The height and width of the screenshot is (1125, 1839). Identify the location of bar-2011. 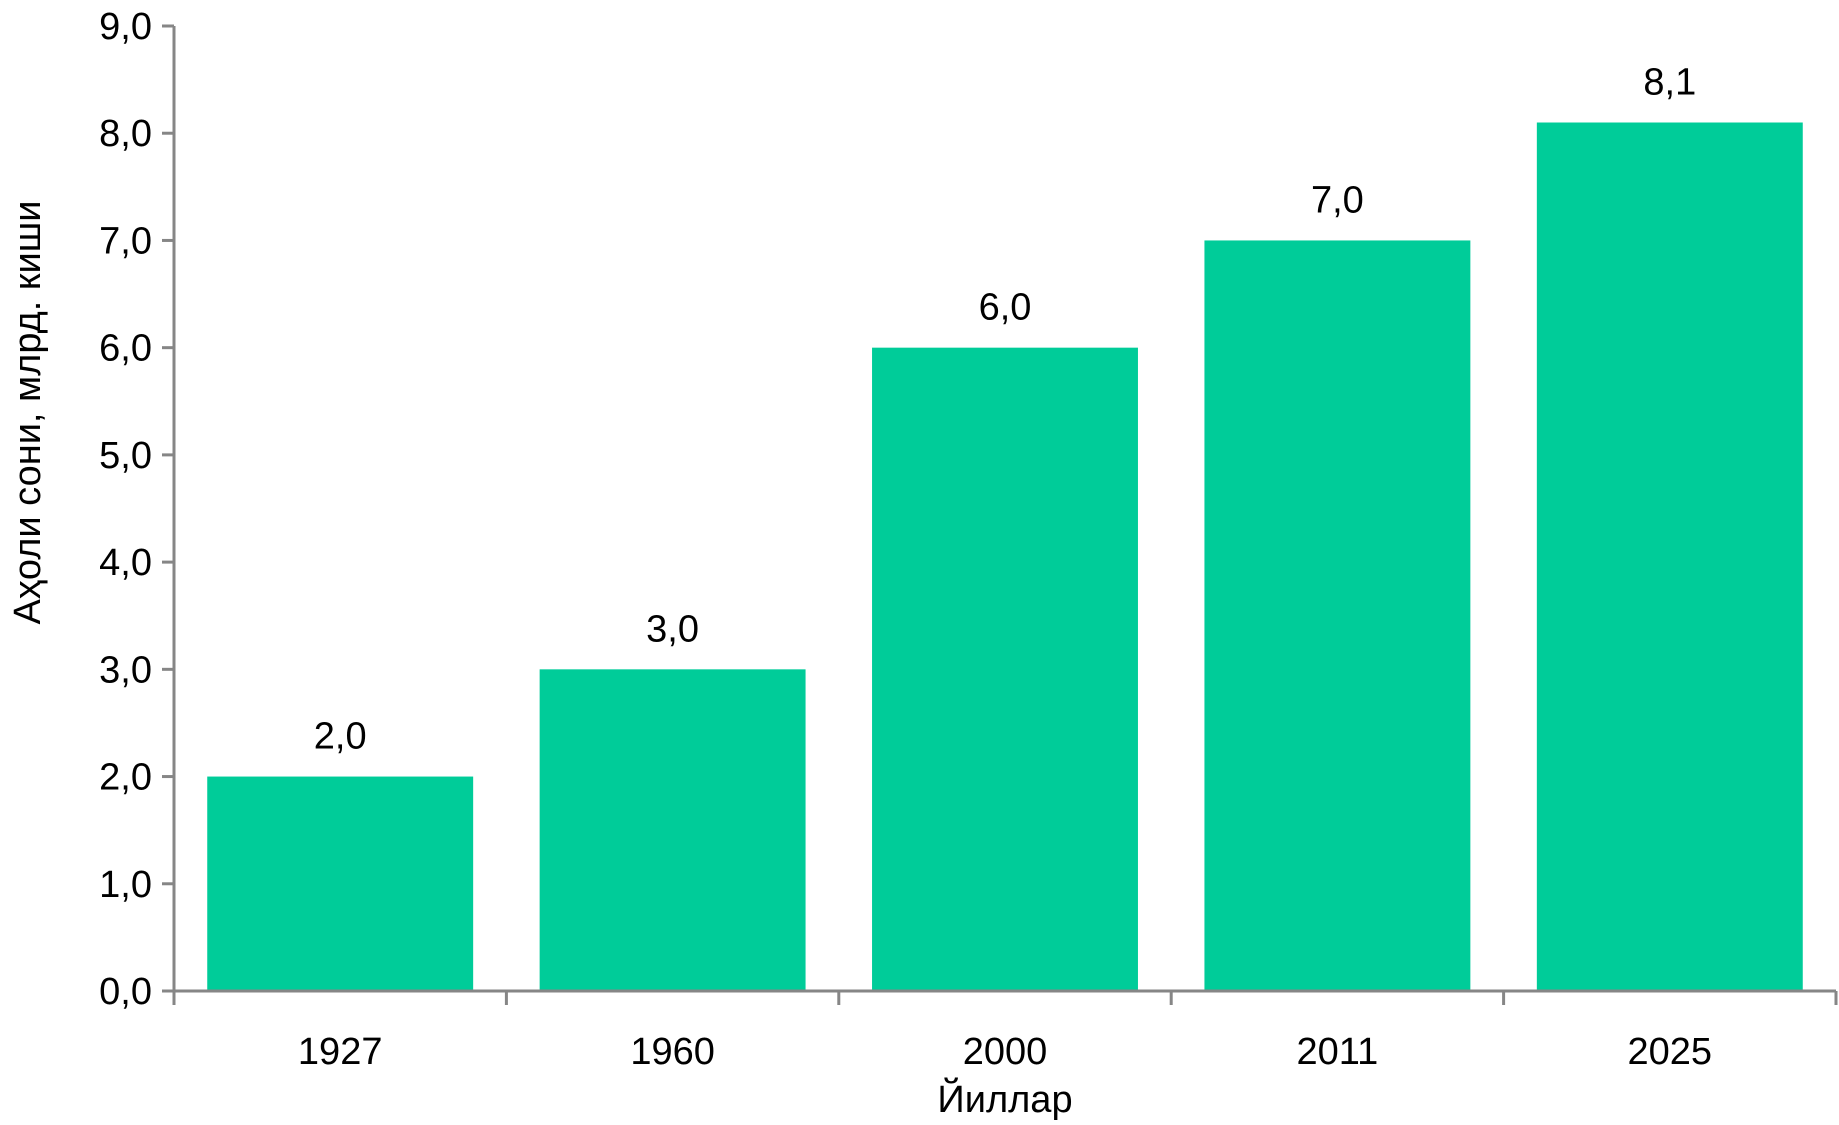
(1337, 615).